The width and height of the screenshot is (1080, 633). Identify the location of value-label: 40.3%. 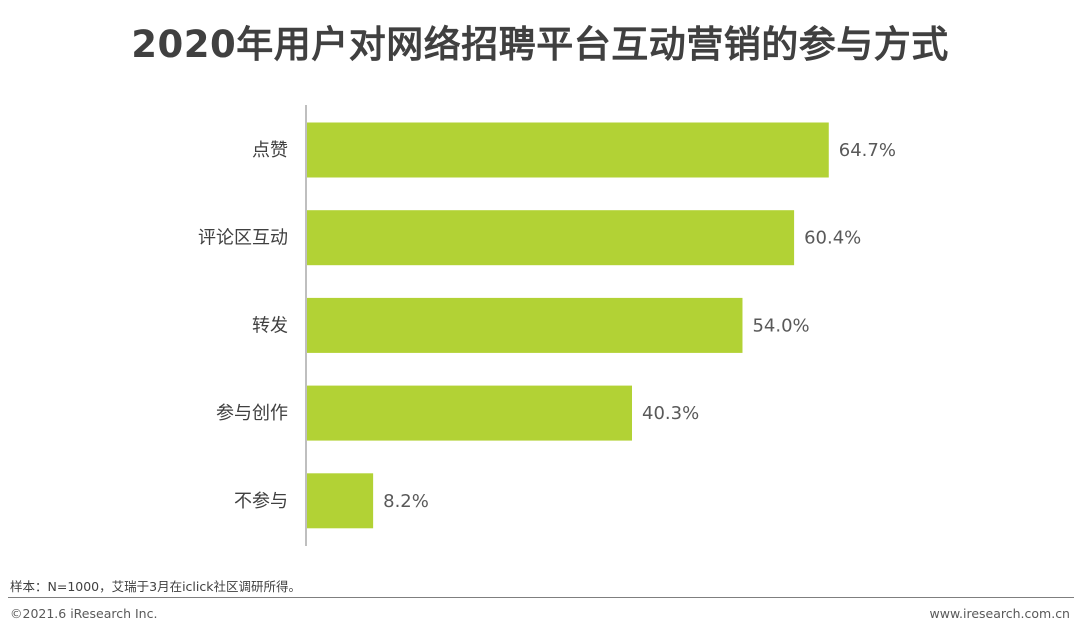
(670, 413).